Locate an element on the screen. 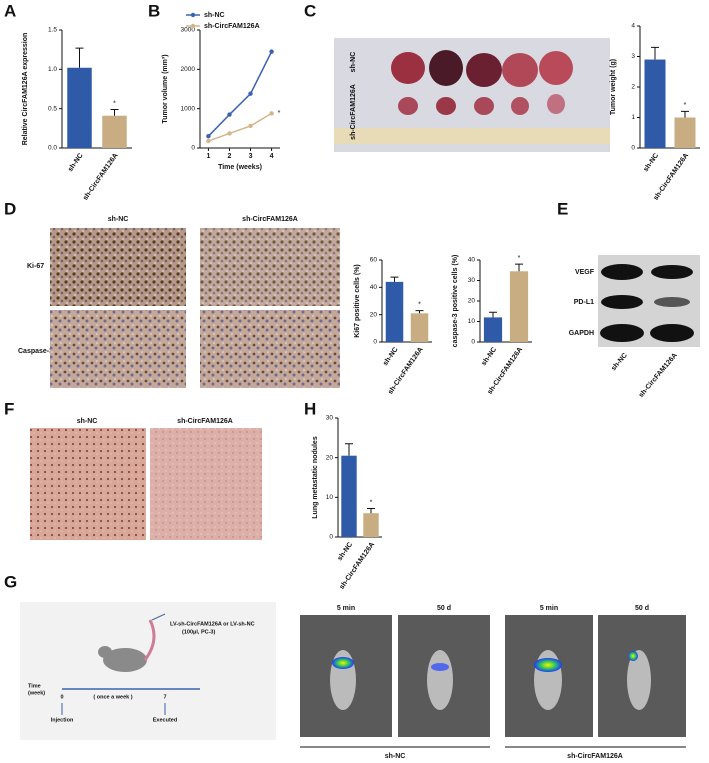  y-axis-label: Ki67 positive cells (%) is located at coordinates (357, 301).